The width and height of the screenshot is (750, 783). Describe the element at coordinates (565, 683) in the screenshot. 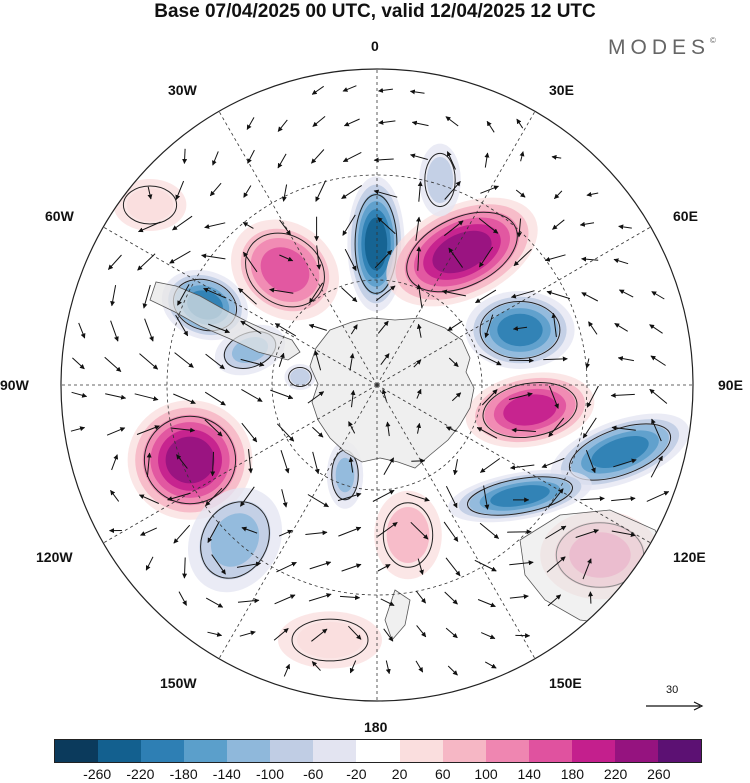

I see `lon-label-150e: 150E` at that location.